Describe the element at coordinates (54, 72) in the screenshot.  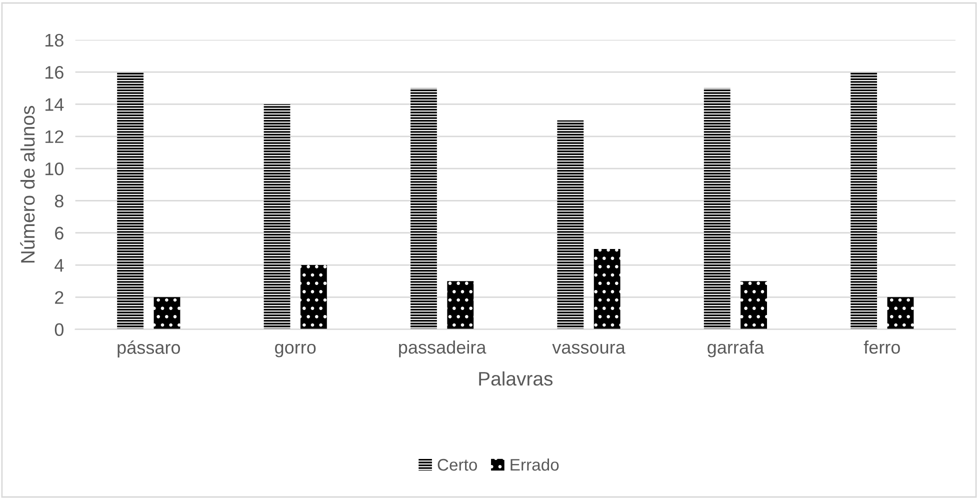
I see `y-tick-label: 16` at that location.